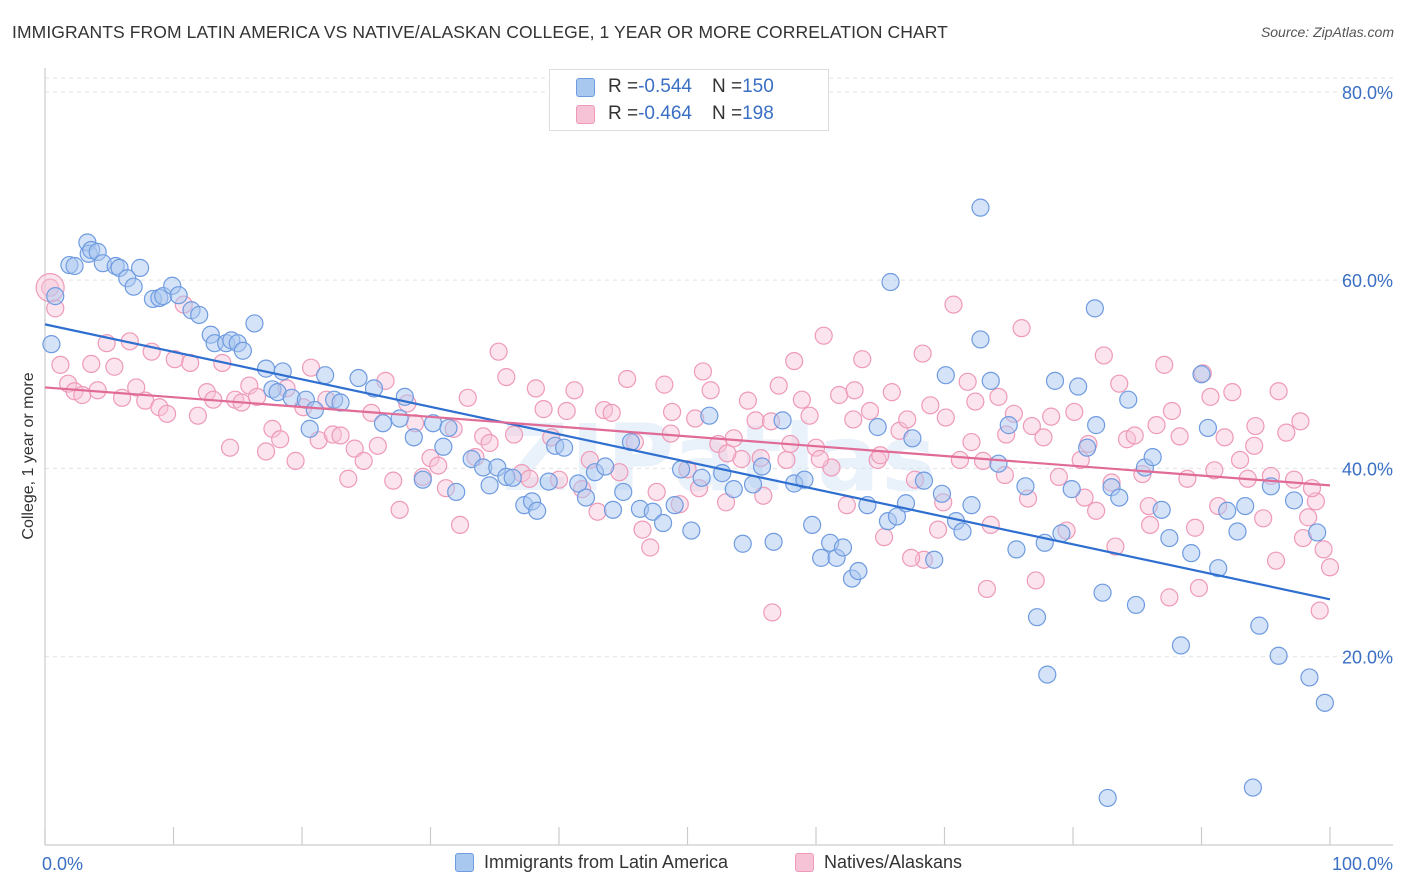  I want to click on bottom-legend-pink: Natives/Alaskans, so click(878, 862).